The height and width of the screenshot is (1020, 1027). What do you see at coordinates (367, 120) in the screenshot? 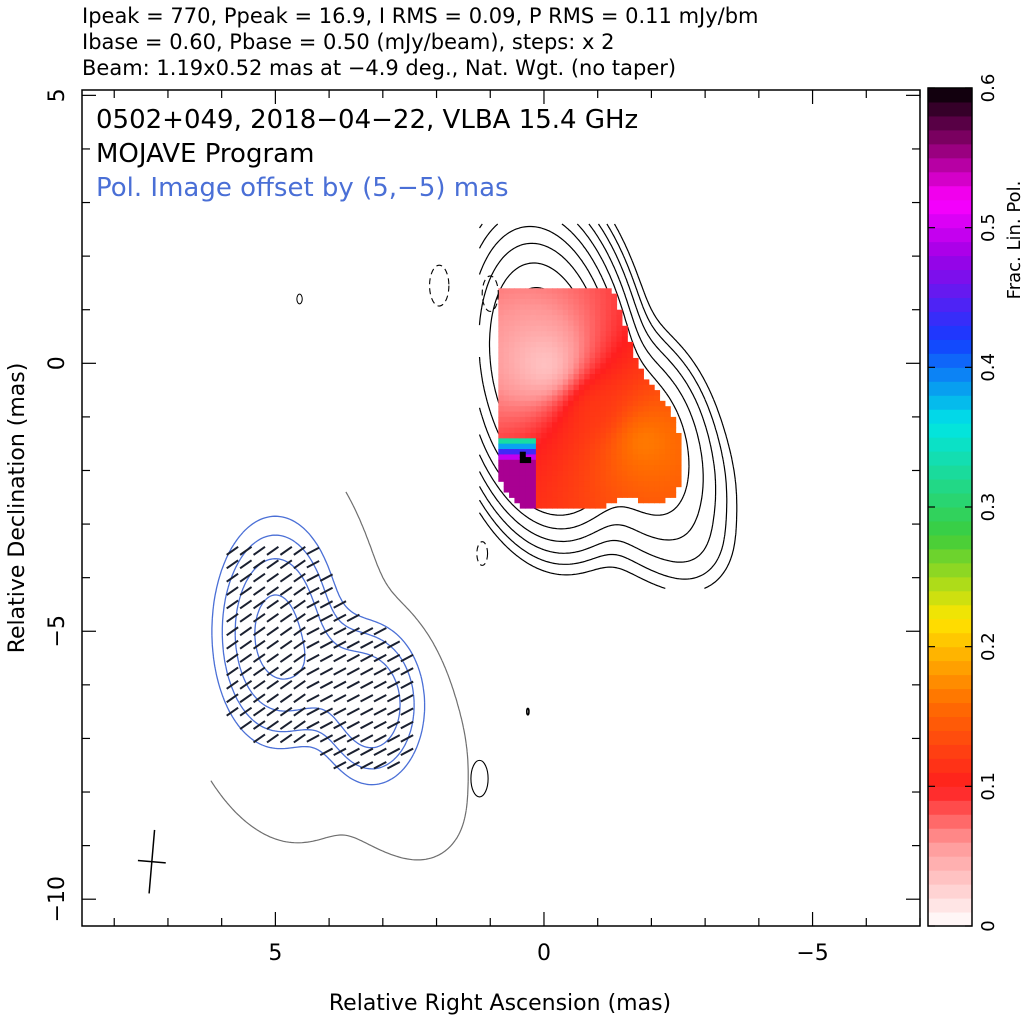
I see `source-annotation: 0502+049, 2018−04−22, VLBA 15.4 GHz` at bounding box center [367, 120].